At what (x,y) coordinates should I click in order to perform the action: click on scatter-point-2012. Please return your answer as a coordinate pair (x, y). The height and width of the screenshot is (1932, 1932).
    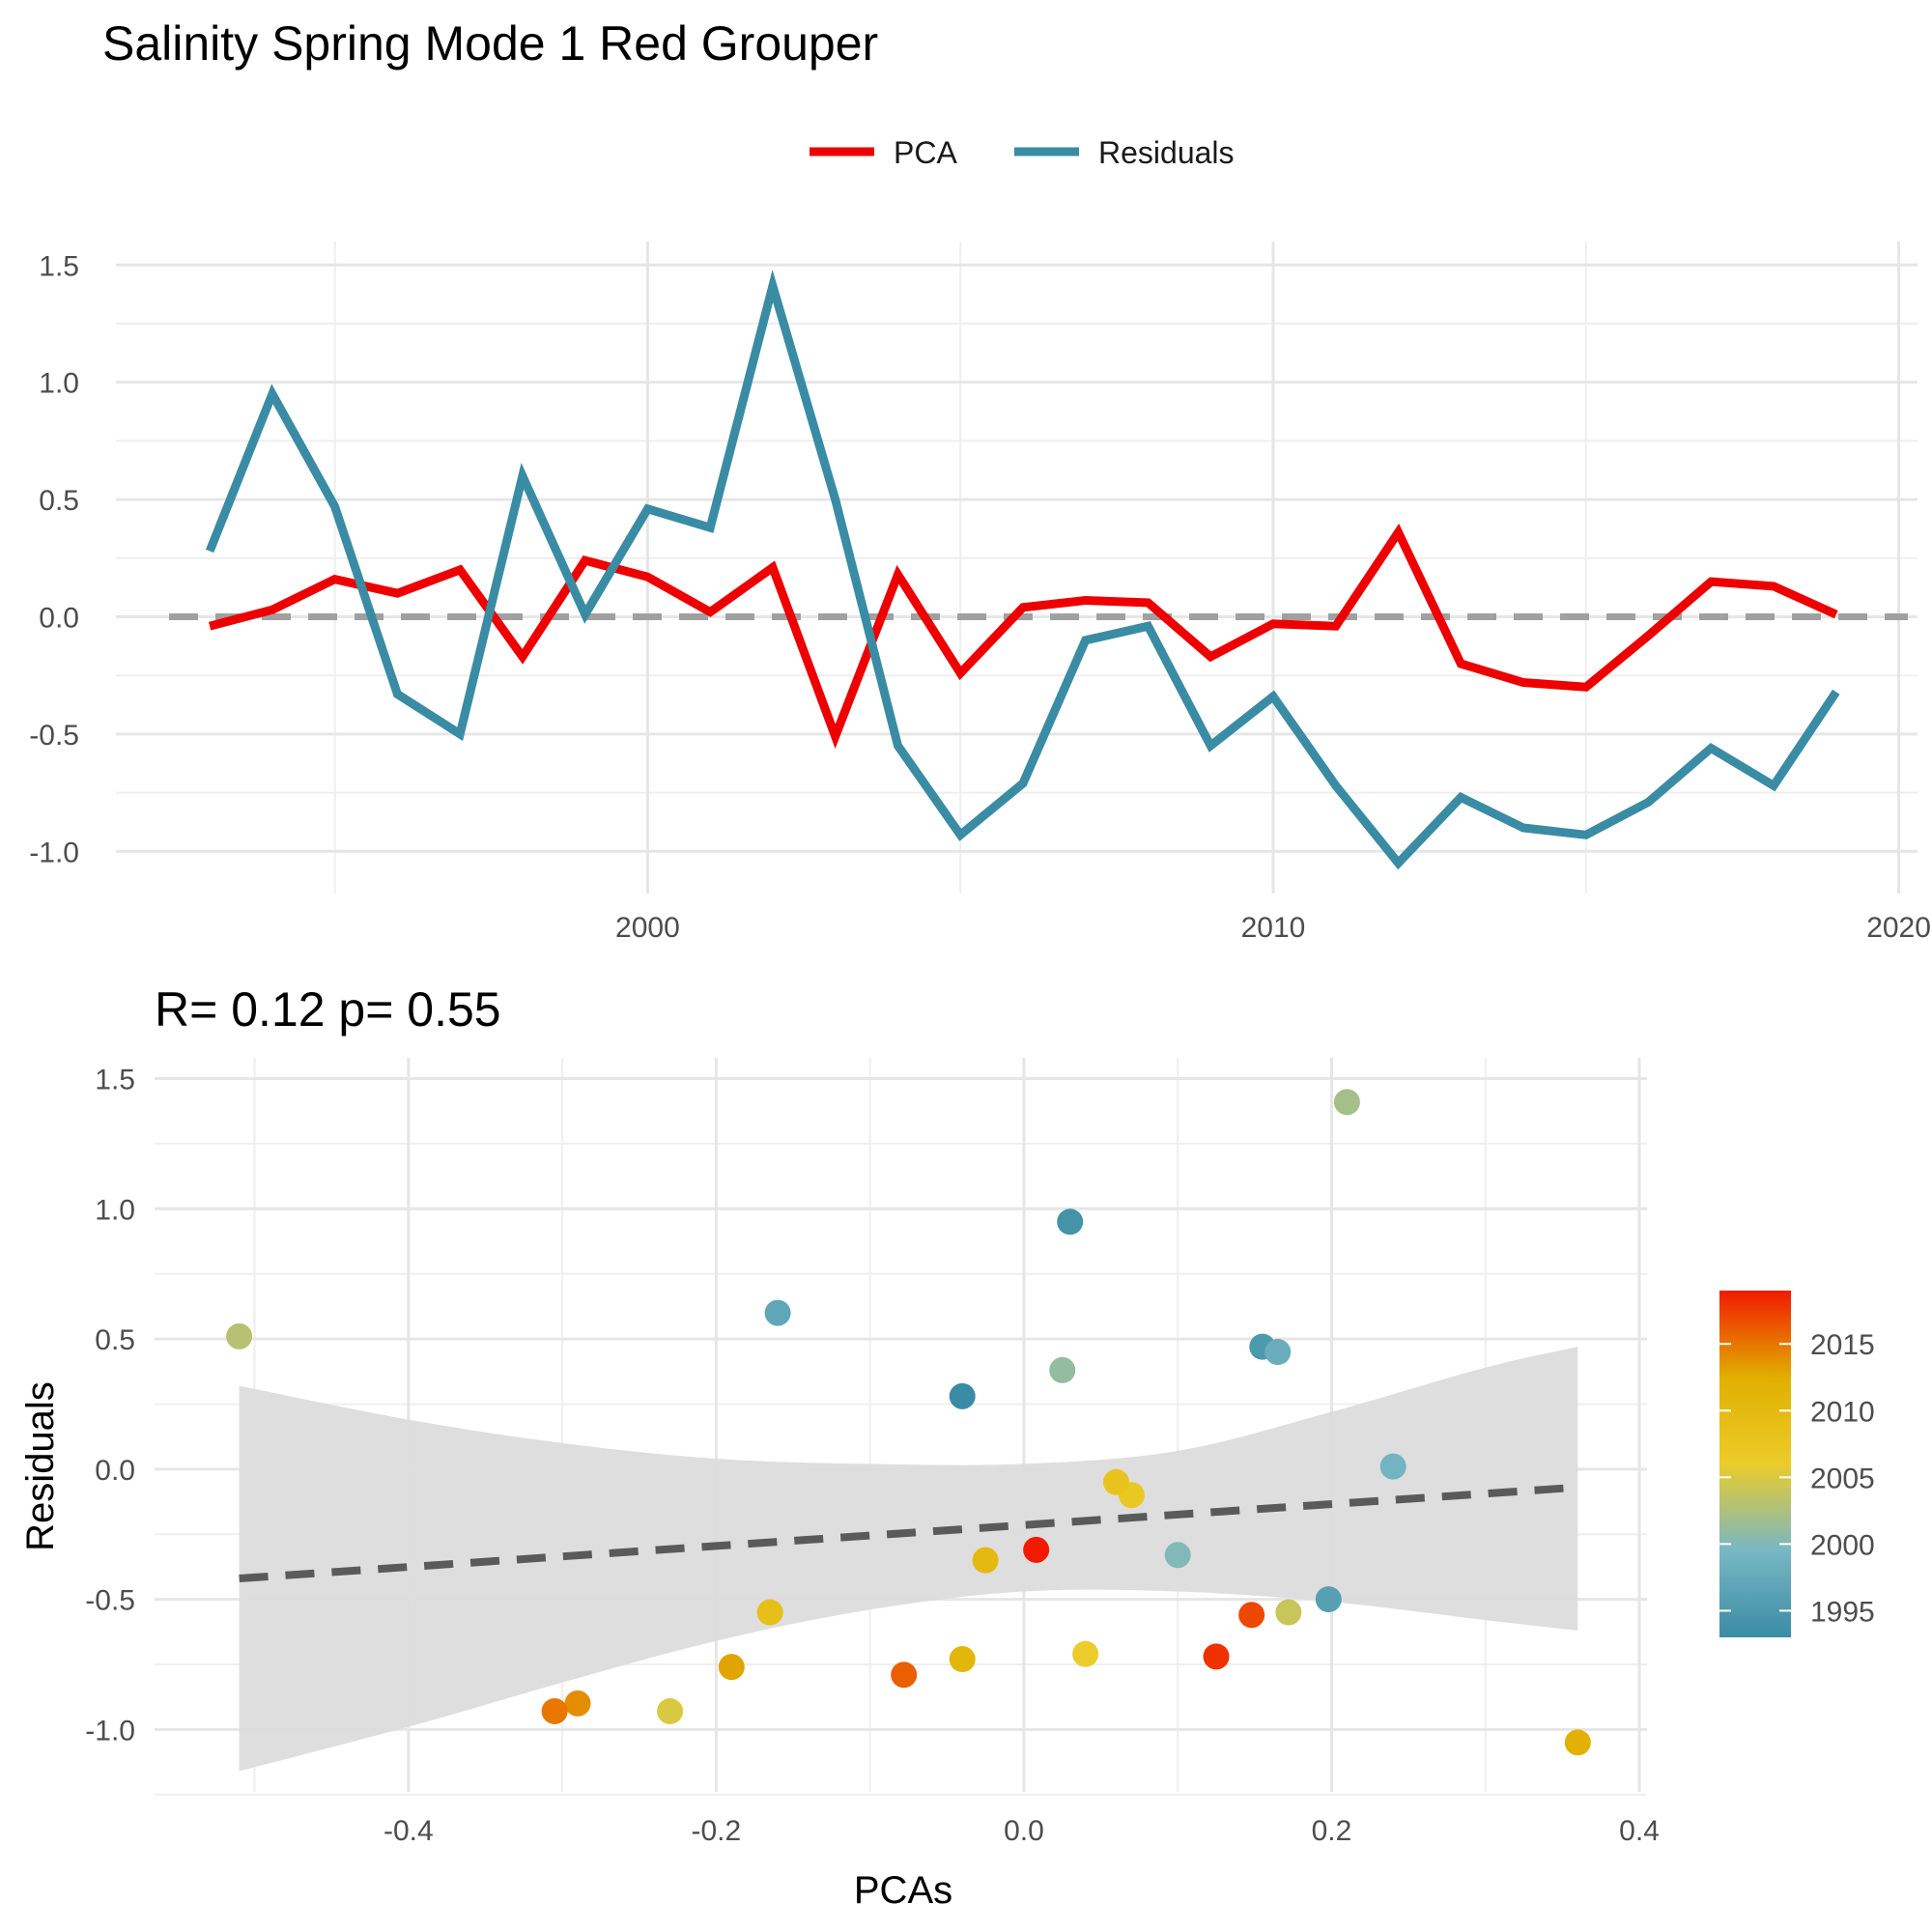
    Looking at the image, I should click on (1577, 1742).